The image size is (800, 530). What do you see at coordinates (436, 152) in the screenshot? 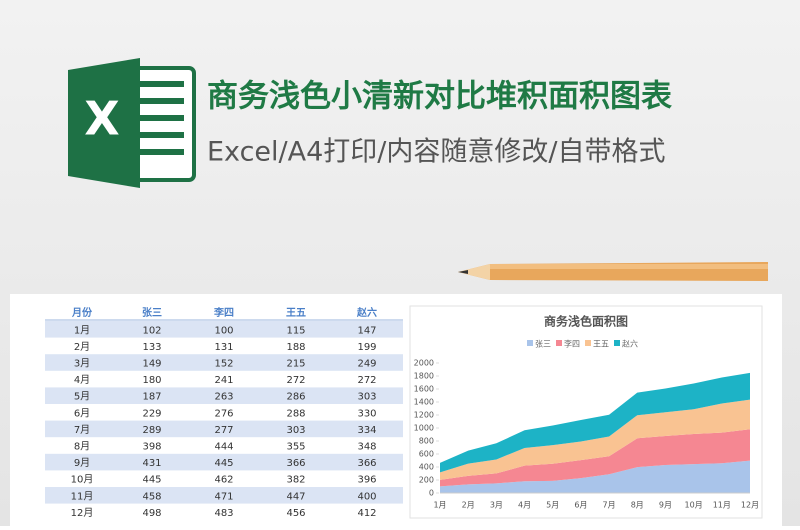
I see `subtitle: Excel/A4打印/内容随意修改/自带格式` at bounding box center [436, 152].